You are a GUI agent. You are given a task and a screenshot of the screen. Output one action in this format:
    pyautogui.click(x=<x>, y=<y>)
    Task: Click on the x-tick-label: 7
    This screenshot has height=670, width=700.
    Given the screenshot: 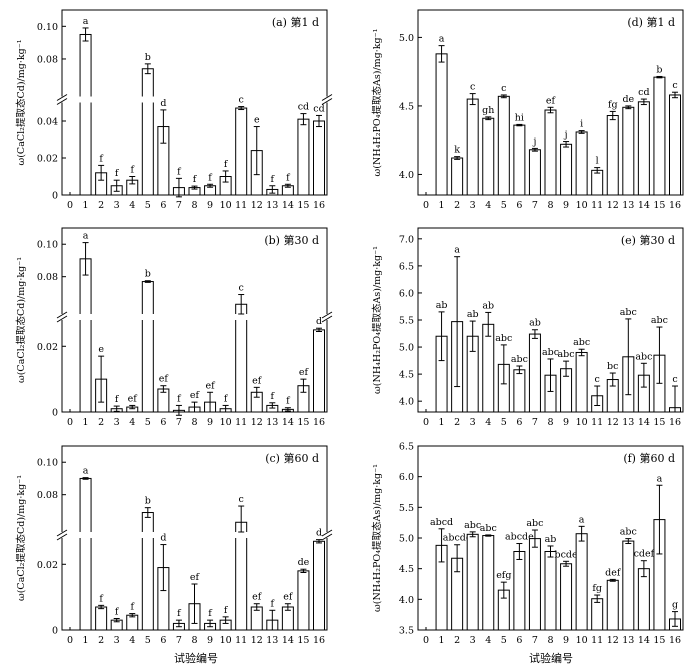 What is the action you would take?
    pyautogui.click(x=535, y=640)
    